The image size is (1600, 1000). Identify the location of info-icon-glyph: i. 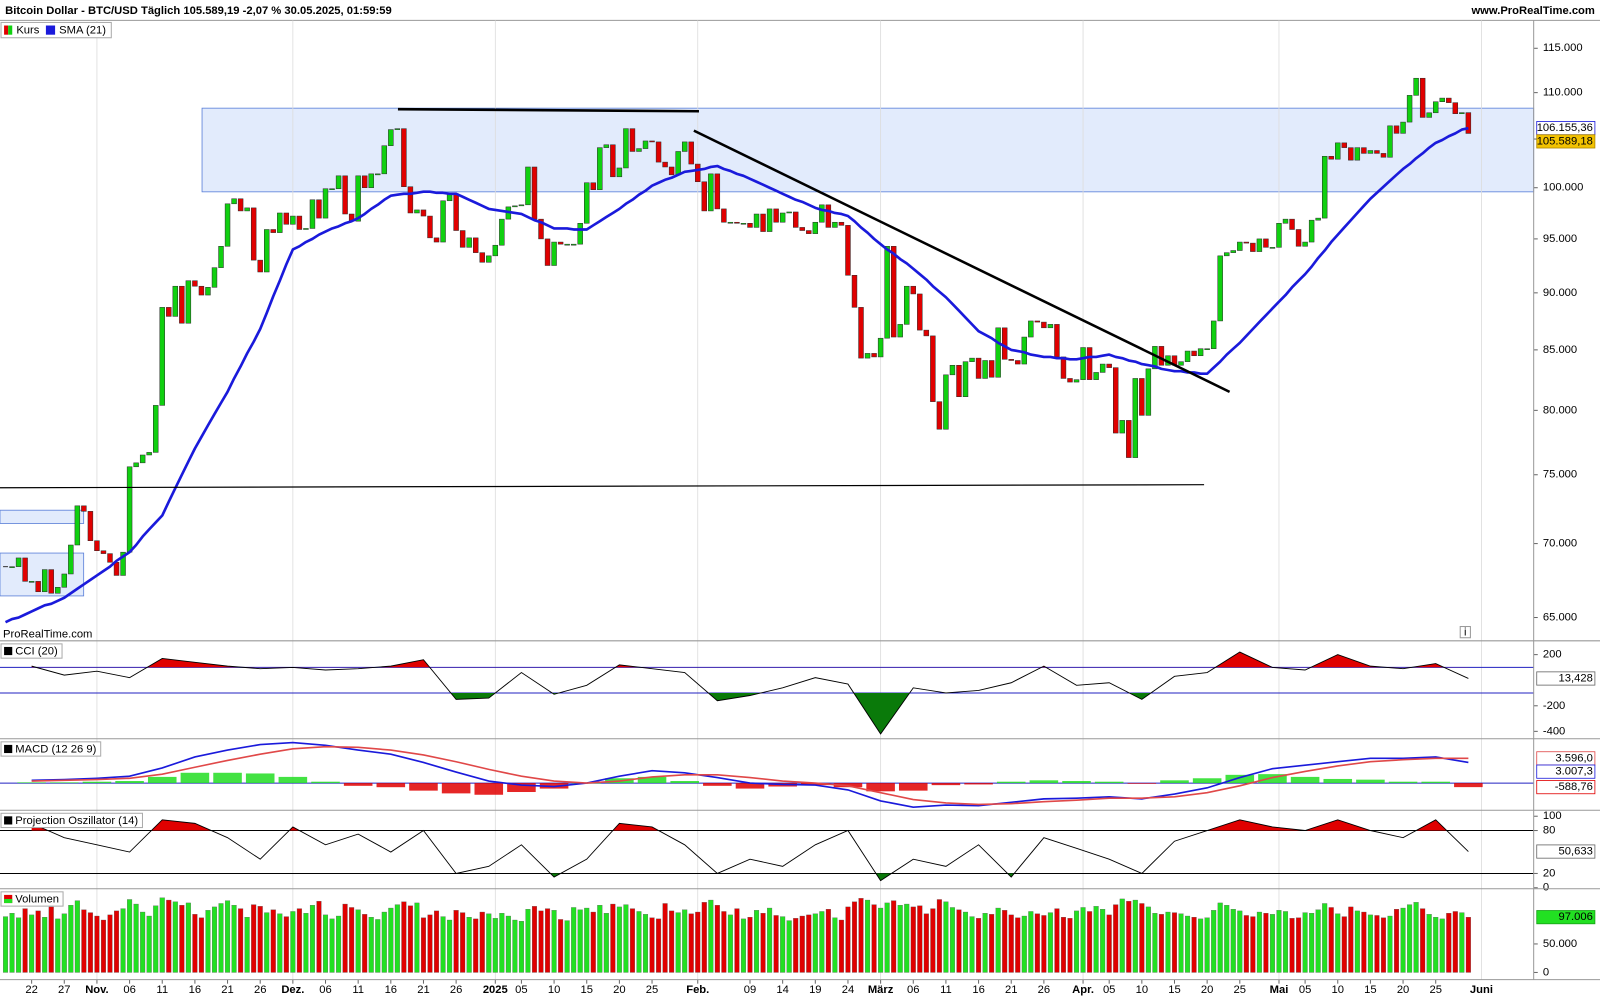
(1465, 633).